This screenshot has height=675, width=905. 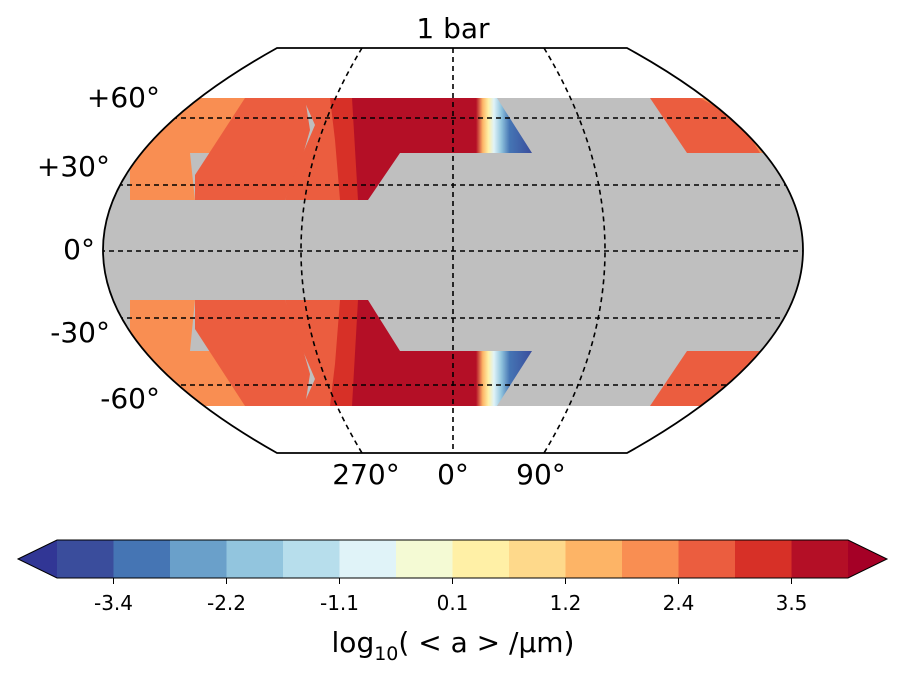 What do you see at coordinates (566, 603) in the screenshot?
I see `colorbar-tick-label: 1.2` at bounding box center [566, 603].